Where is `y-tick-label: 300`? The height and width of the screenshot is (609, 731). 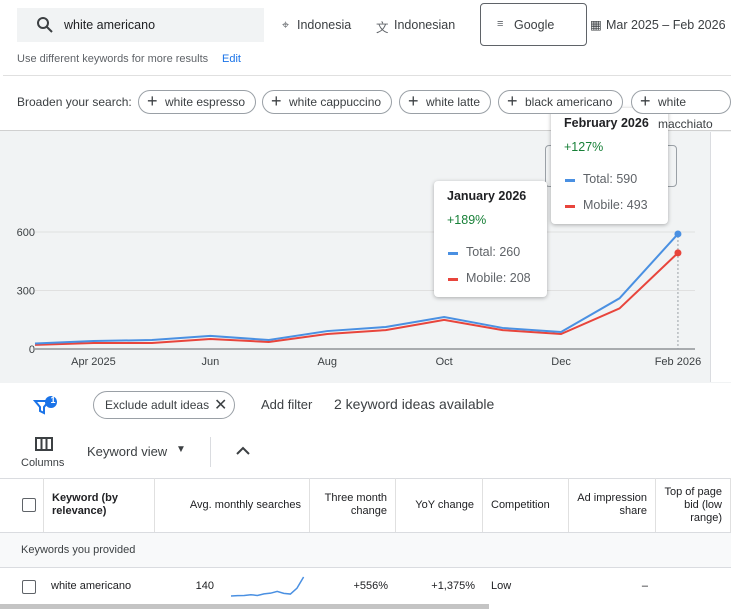
y-tick-label: 300 is located at coordinates (26, 292).